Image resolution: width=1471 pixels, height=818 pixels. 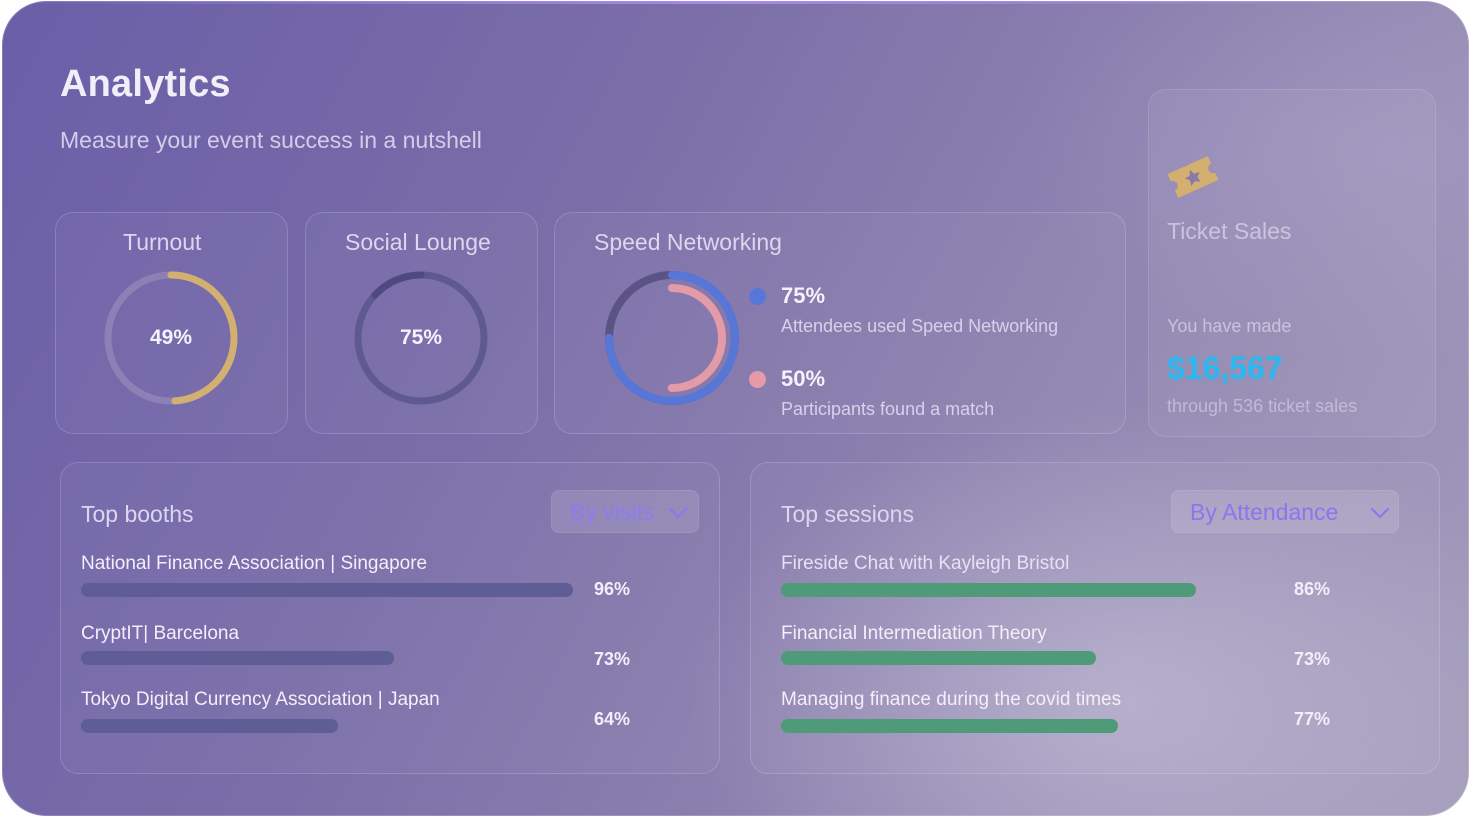 What do you see at coordinates (1262, 406) in the screenshot?
I see `ticket-through-text: through 536 ticket sales` at bounding box center [1262, 406].